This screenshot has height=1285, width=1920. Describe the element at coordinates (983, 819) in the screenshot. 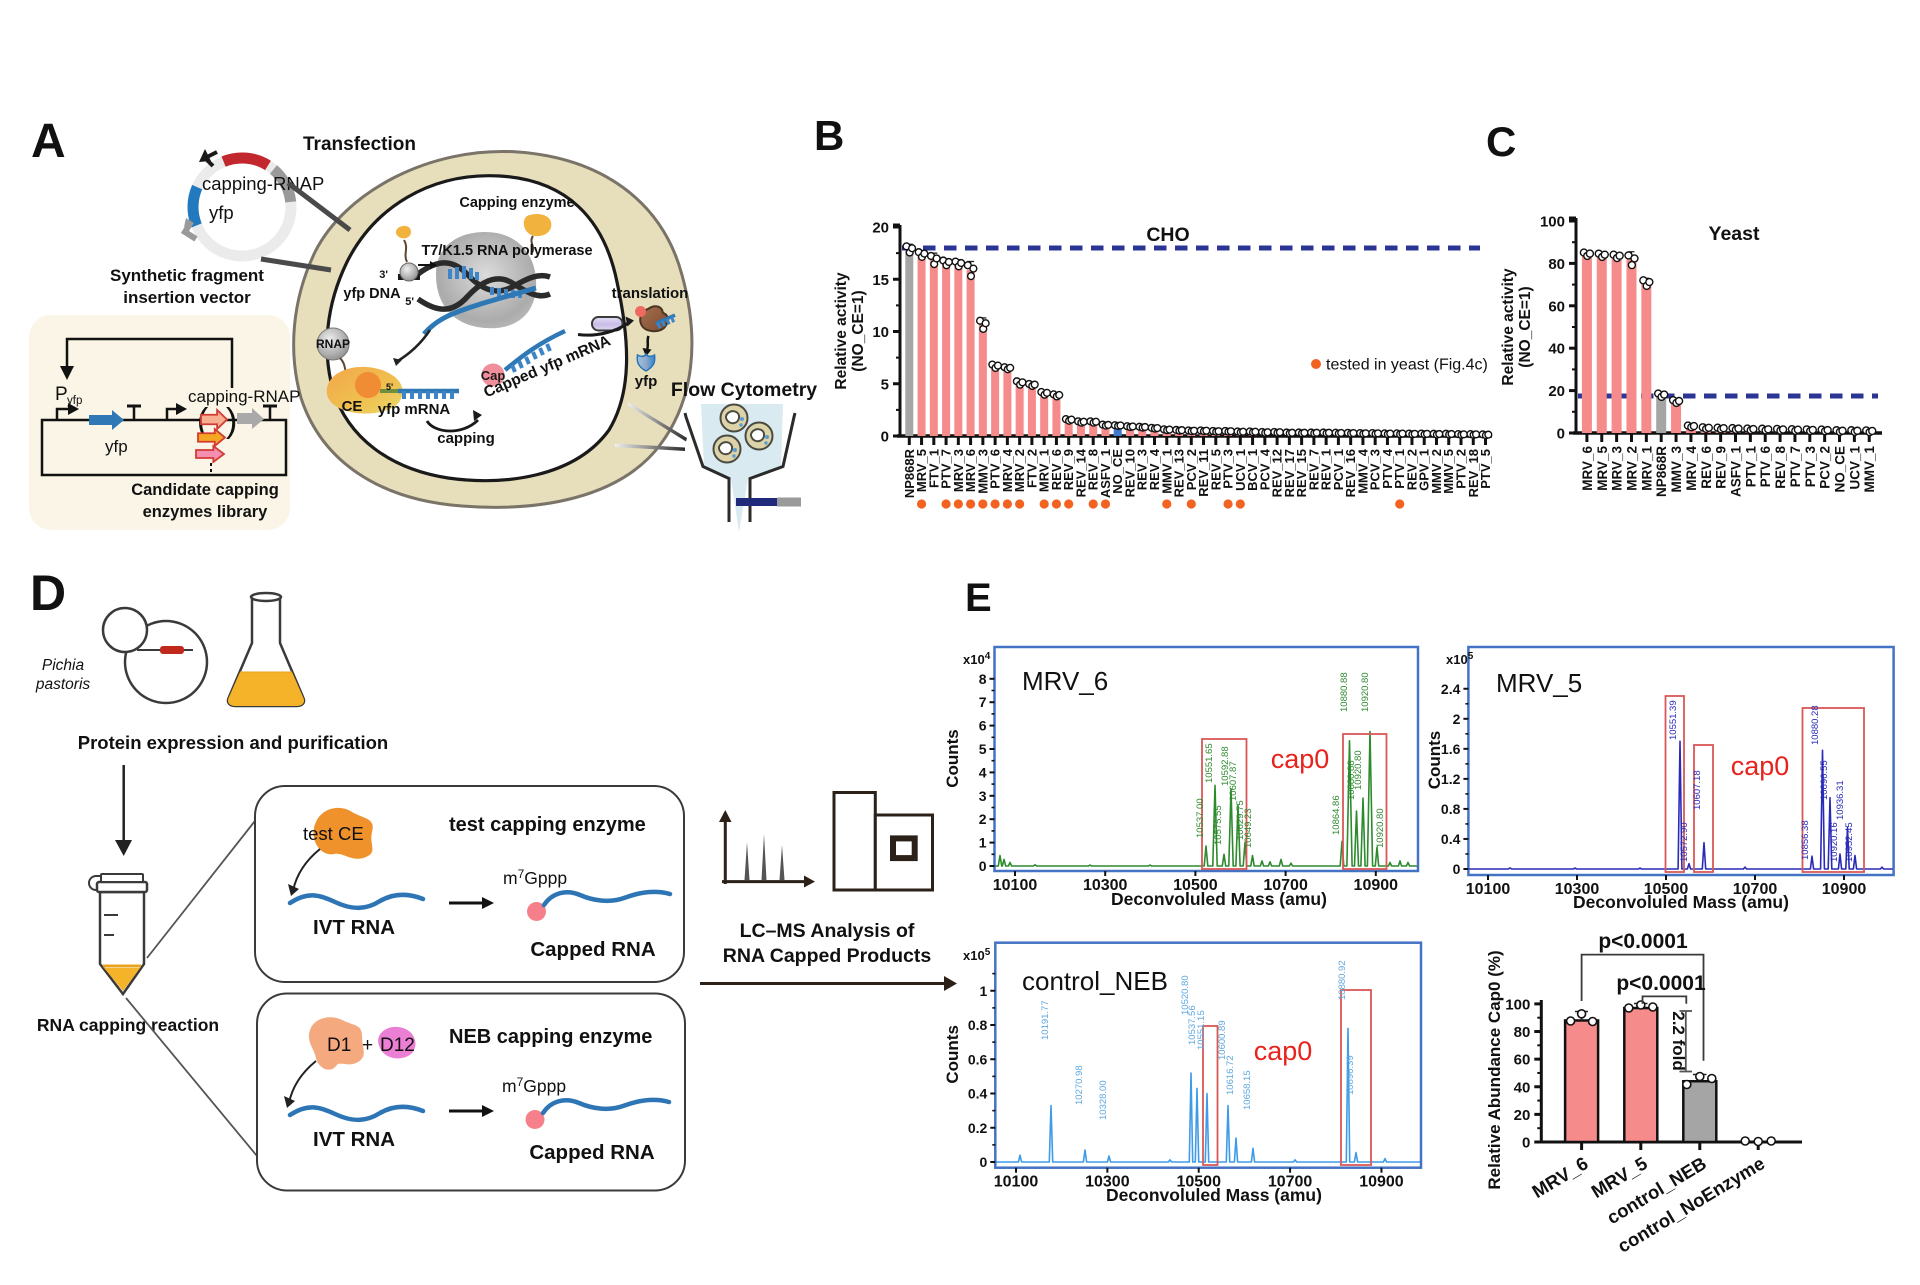

I see `svg-text: 2` at that location.